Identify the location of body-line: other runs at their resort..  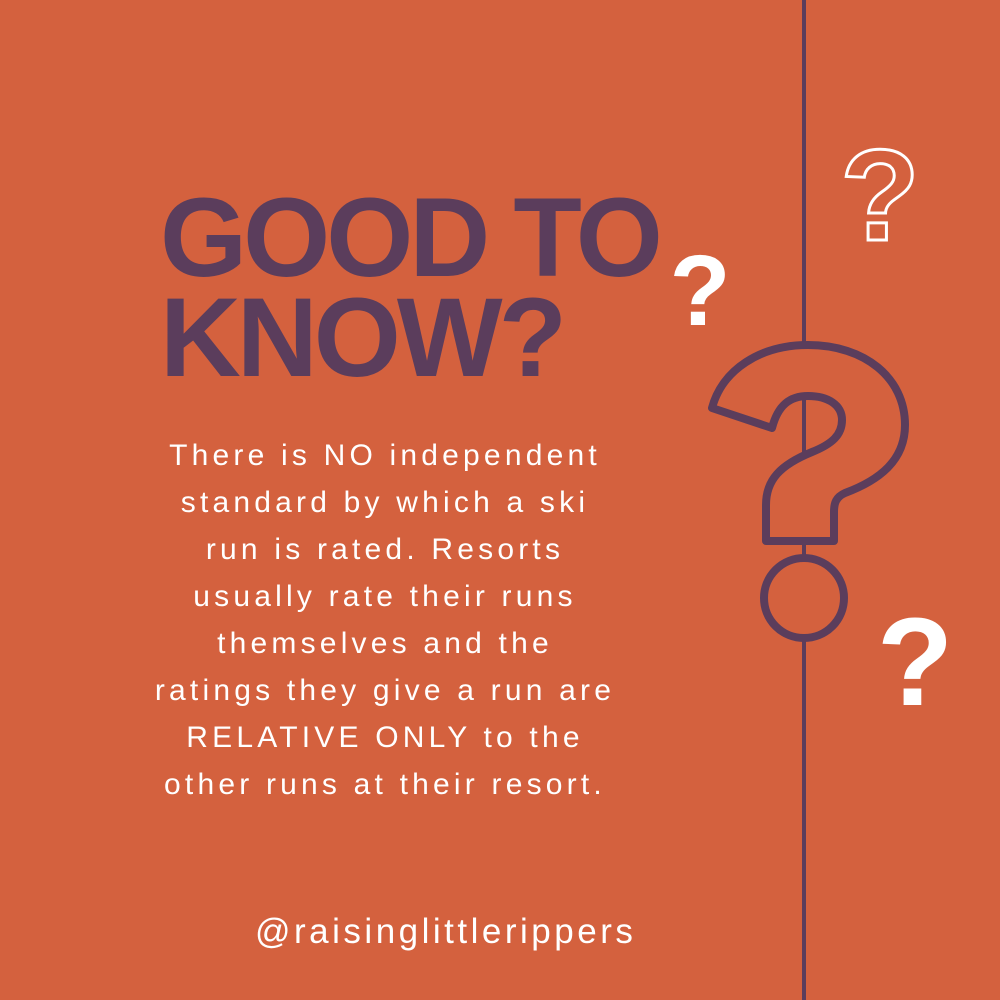
(385, 784).